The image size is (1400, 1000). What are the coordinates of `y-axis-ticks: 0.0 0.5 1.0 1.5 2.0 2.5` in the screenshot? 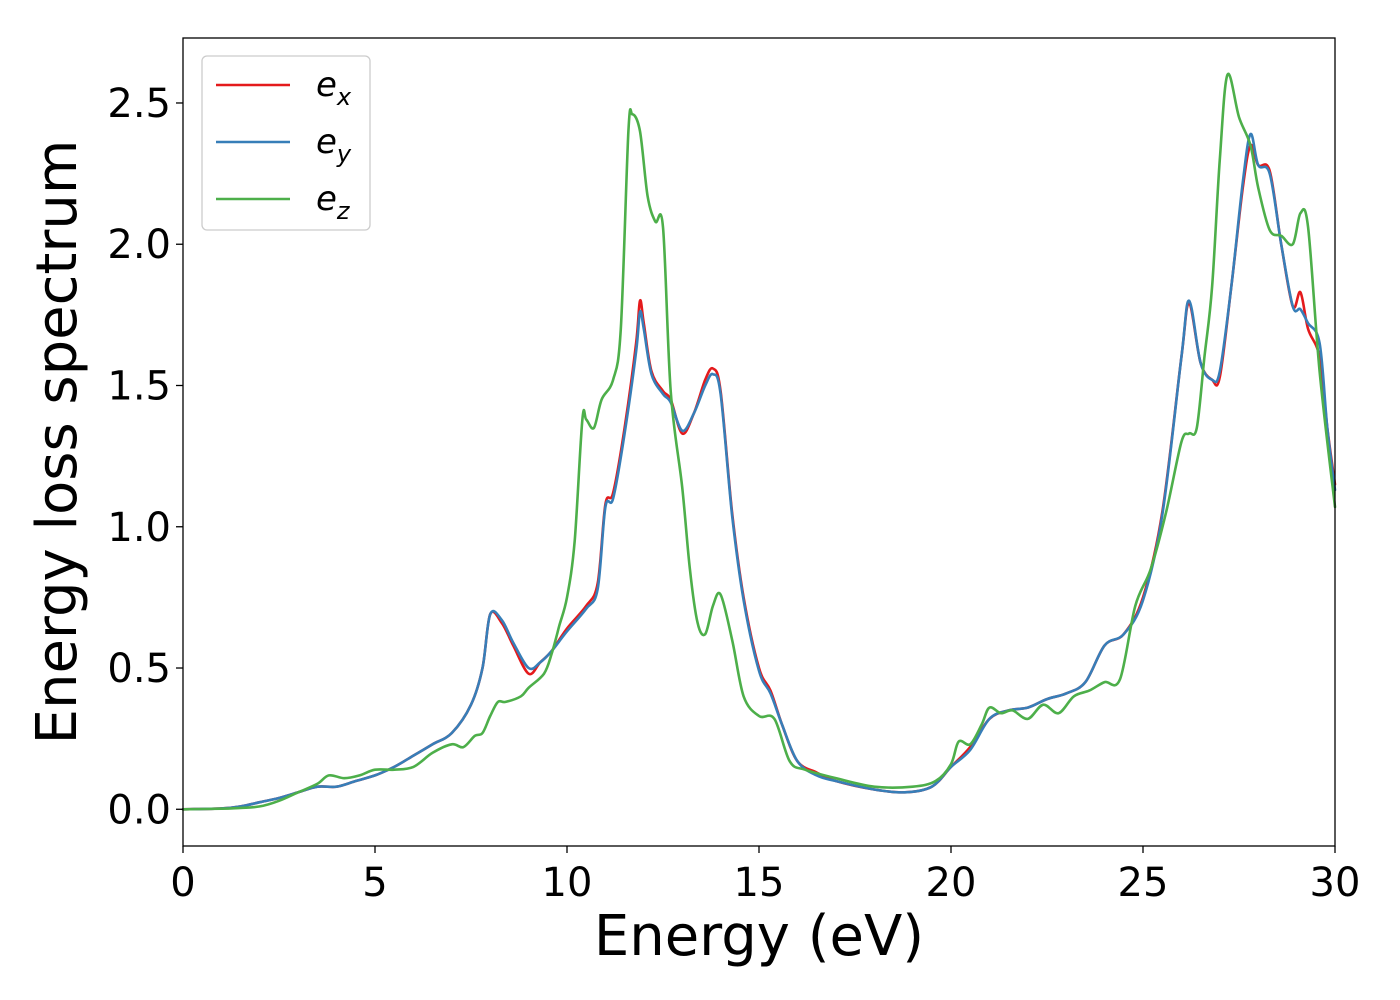 It's located at (145, 457).